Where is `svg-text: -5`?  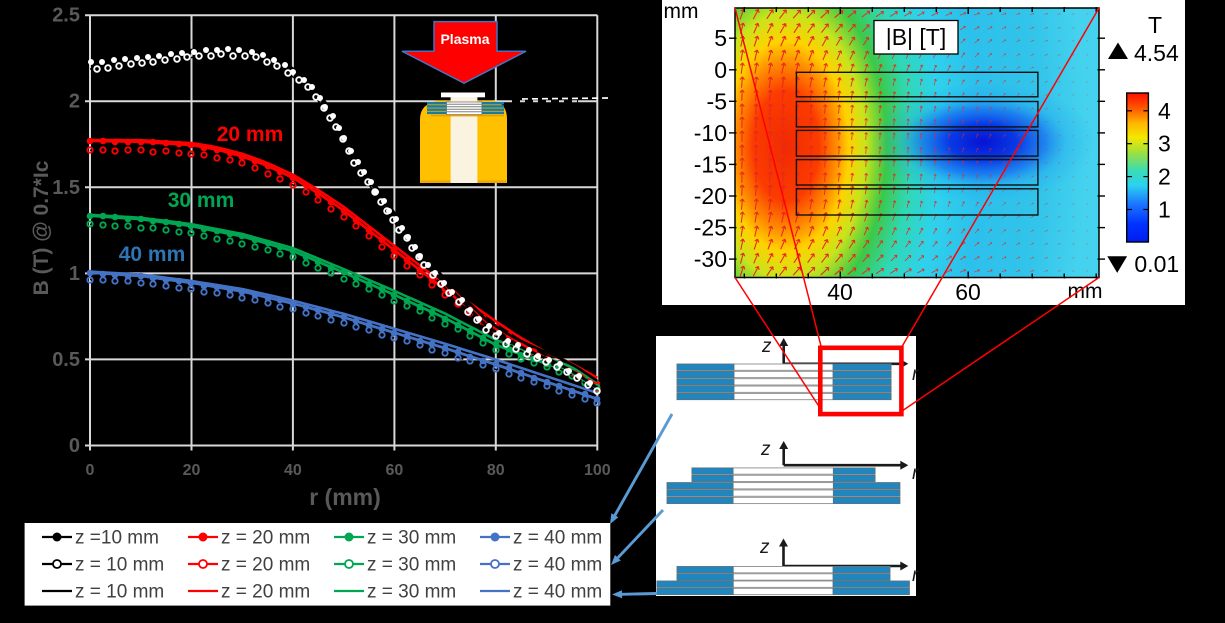 svg-text: -5 is located at coordinates (717, 101).